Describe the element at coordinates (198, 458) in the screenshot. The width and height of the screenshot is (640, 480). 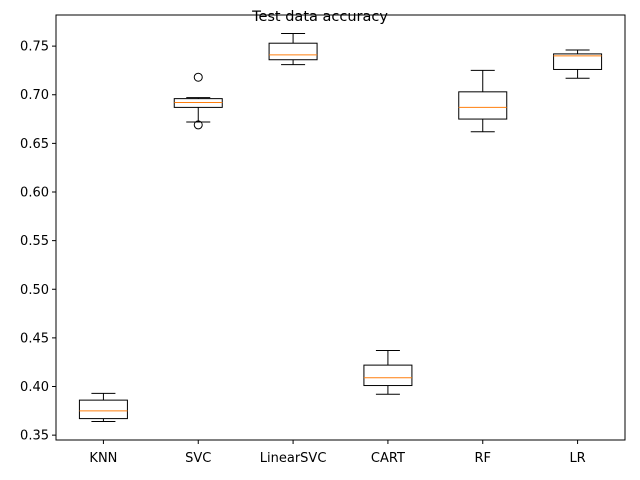
I see `x-tick-label: SVC` at that location.